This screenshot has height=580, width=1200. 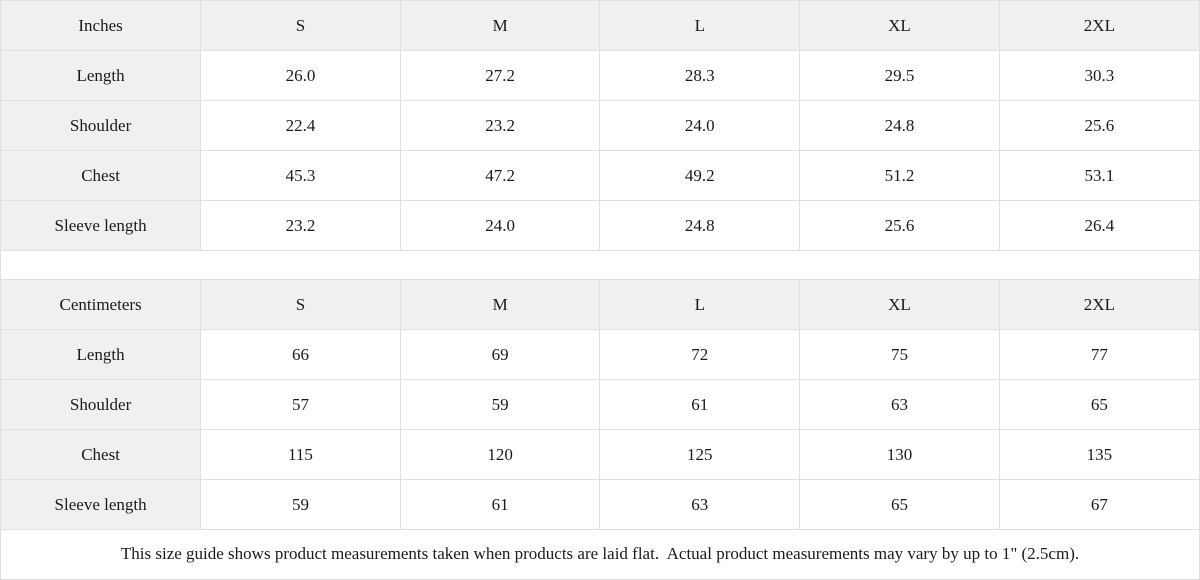 What do you see at coordinates (700, 354) in the screenshot?
I see `size-value-cell: 72` at bounding box center [700, 354].